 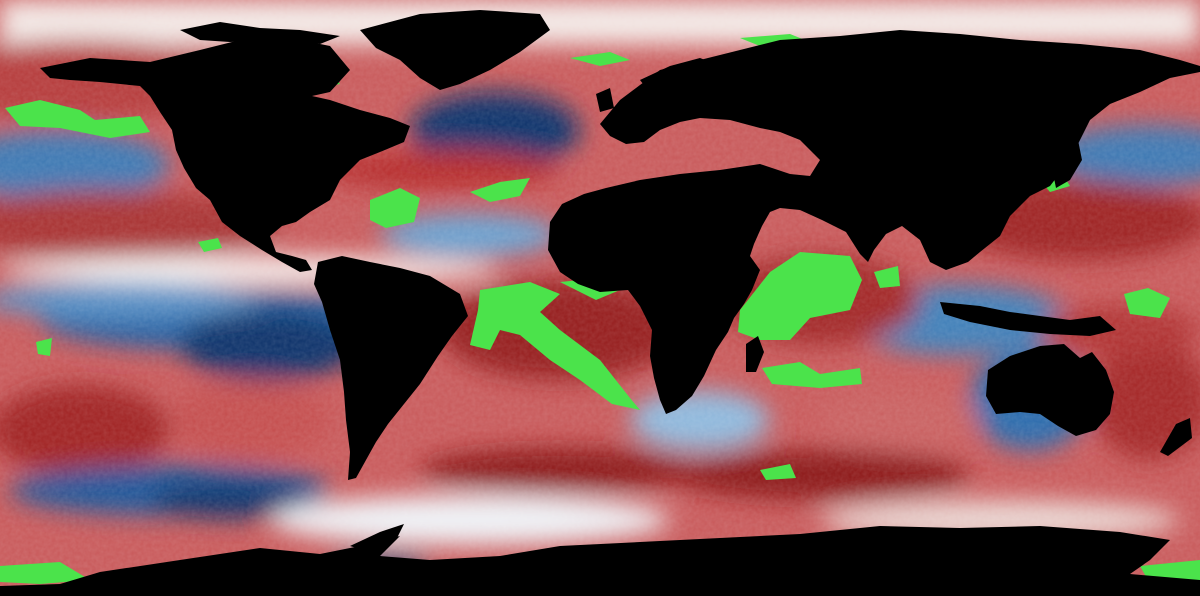 I want to click on highlight-npacific, so click(x=77, y=119).